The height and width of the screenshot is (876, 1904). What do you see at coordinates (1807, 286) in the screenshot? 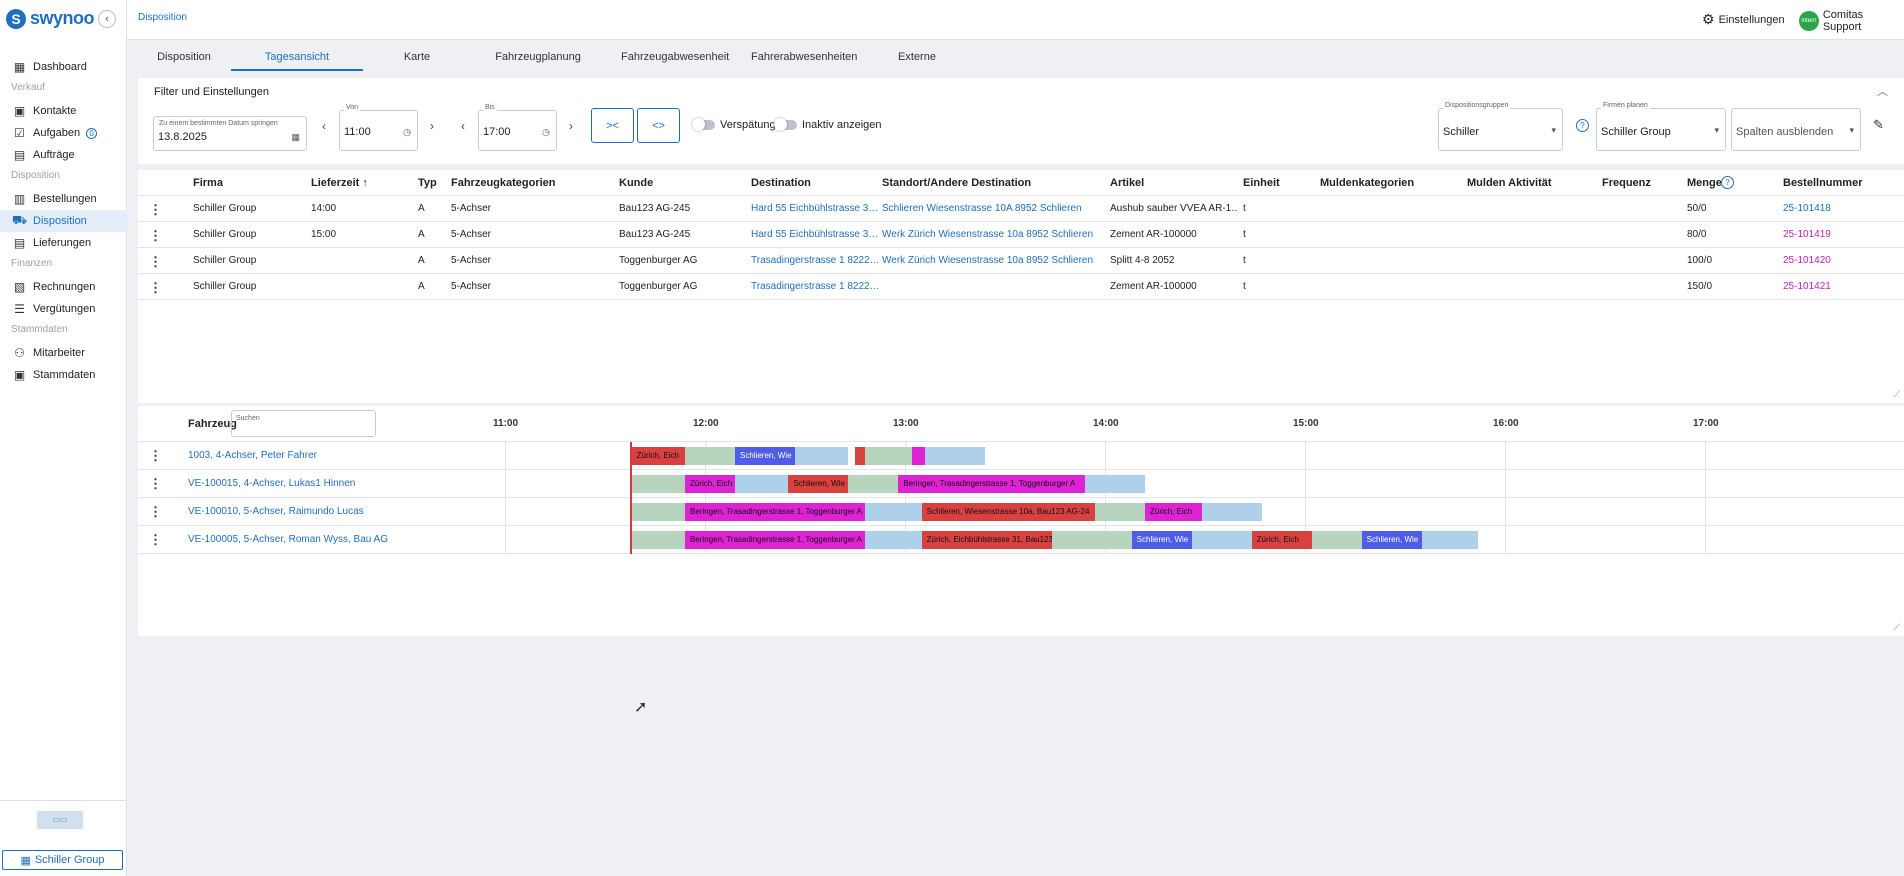
I see `cell-bestellnummer: 25-101421` at bounding box center [1807, 286].